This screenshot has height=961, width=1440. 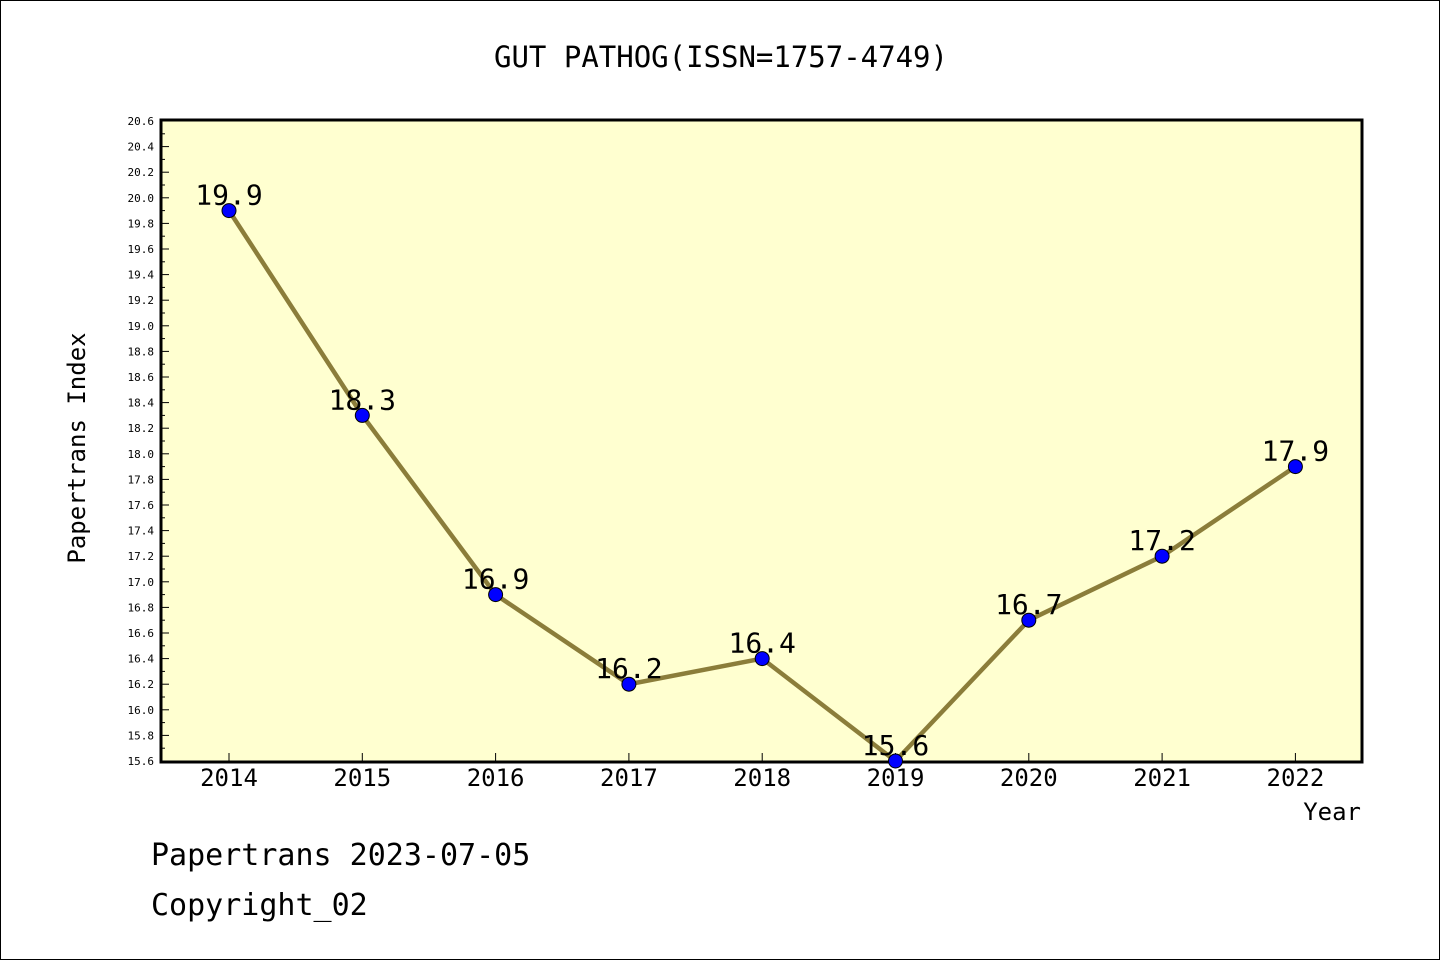 What do you see at coordinates (1332, 812) in the screenshot?
I see `x-axis-label: Year` at bounding box center [1332, 812].